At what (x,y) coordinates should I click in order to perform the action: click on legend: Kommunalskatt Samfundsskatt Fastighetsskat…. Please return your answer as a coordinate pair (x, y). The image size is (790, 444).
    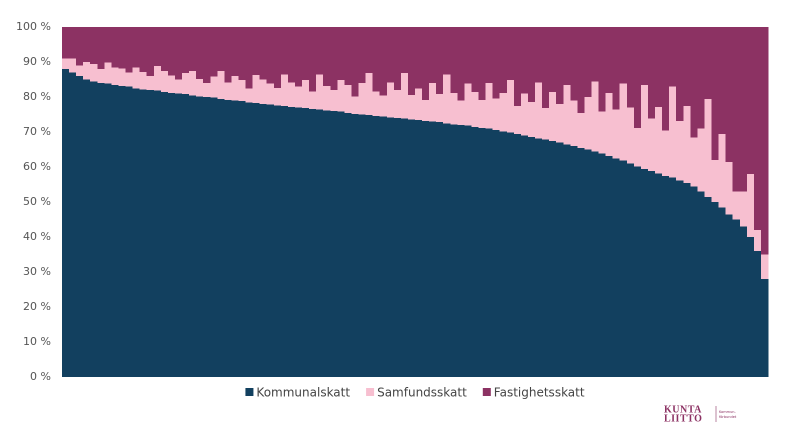
    Looking at the image, I should click on (415, 393).